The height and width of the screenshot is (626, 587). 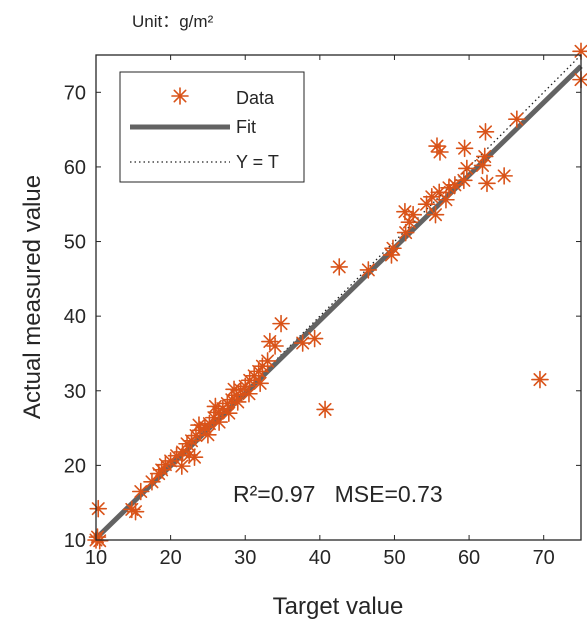 I want to click on y-tick-label: 50, so click(x=75, y=243).